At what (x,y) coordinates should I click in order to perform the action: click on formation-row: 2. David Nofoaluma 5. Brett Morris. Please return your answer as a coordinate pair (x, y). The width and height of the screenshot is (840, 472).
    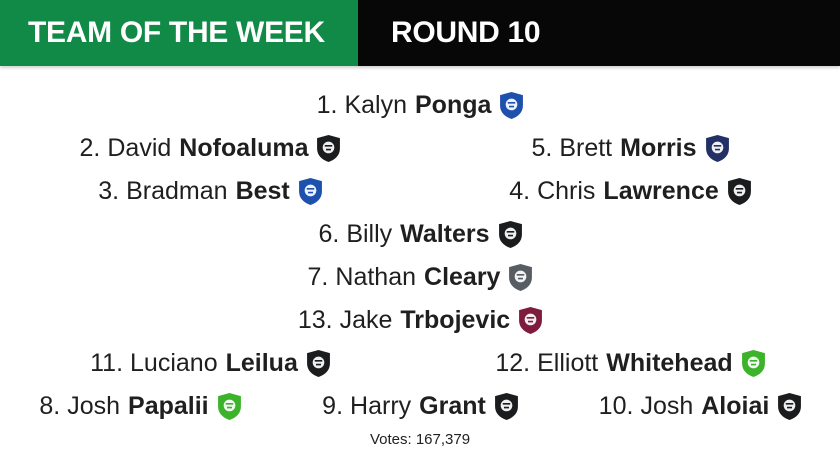
    Looking at the image, I should click on (420, 148).